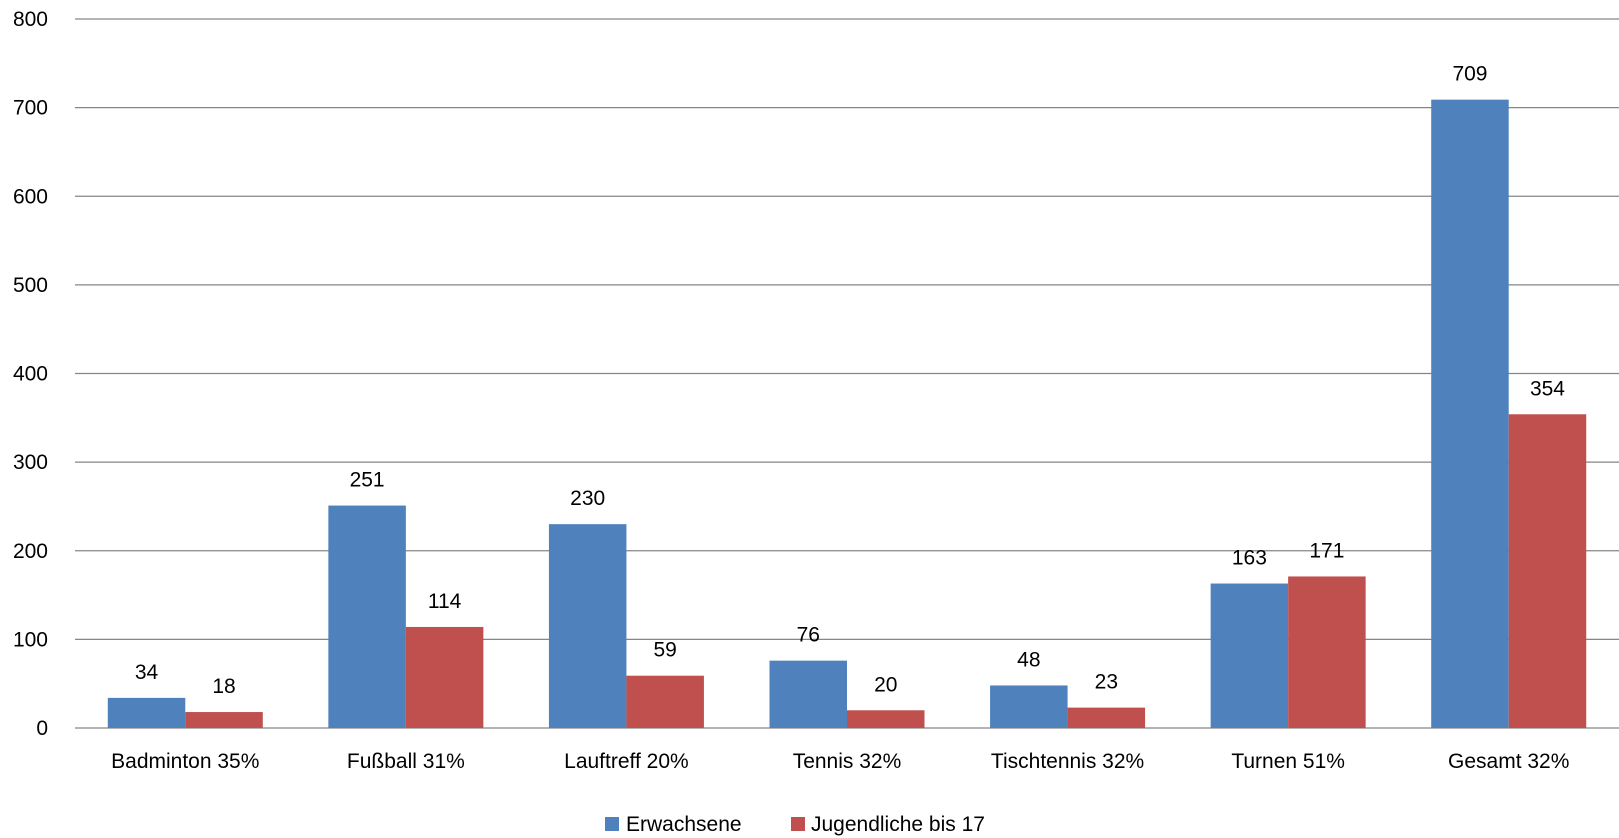  What do you see at coordinates (30, 196) in the screenshot?
I see `y-tick-label: 600` at bounding box center [30, 196].